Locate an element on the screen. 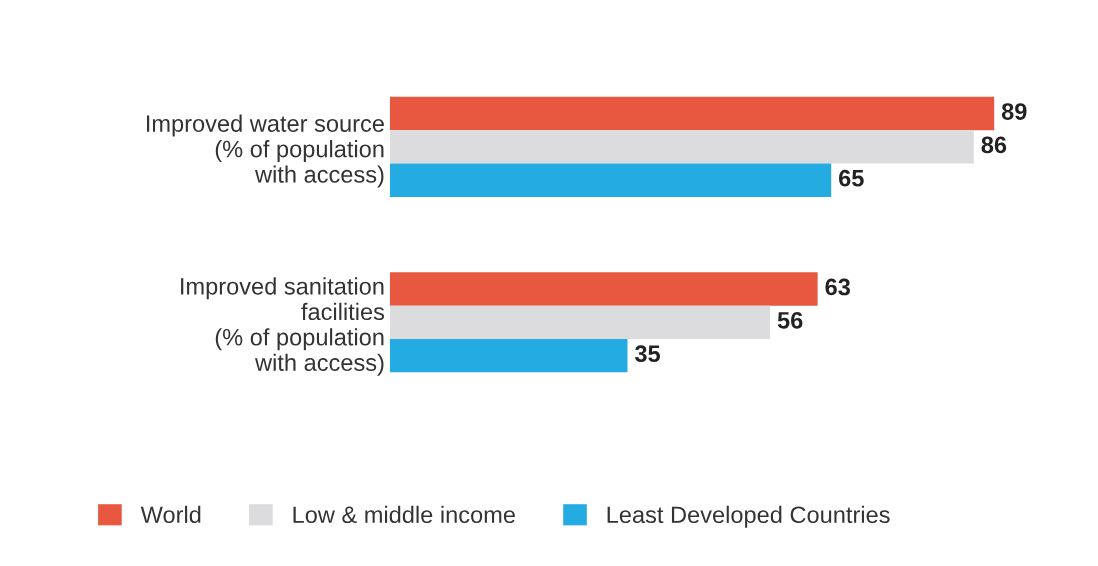 The width and height of the screenshot is (1098, 566). data-label: 35 is located at coordinates (647, 354).